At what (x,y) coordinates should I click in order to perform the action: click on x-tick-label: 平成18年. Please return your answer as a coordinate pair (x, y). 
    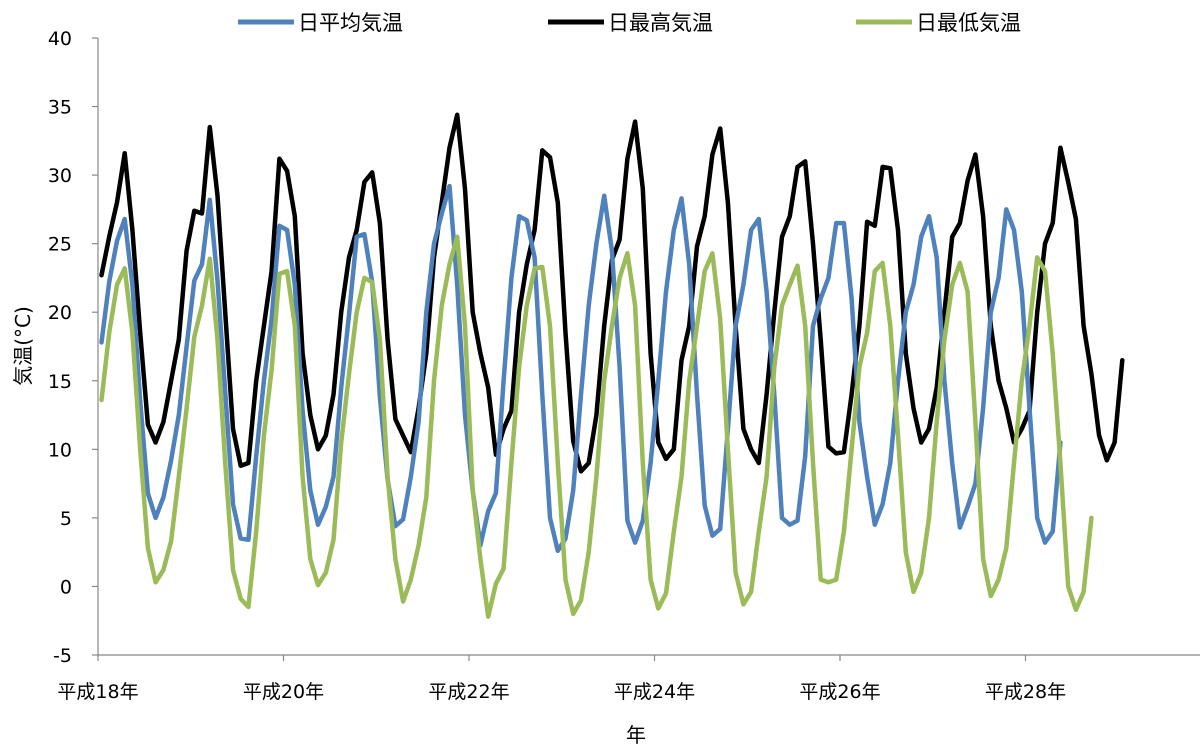
    Looking at the image, I should click on (97, 692).